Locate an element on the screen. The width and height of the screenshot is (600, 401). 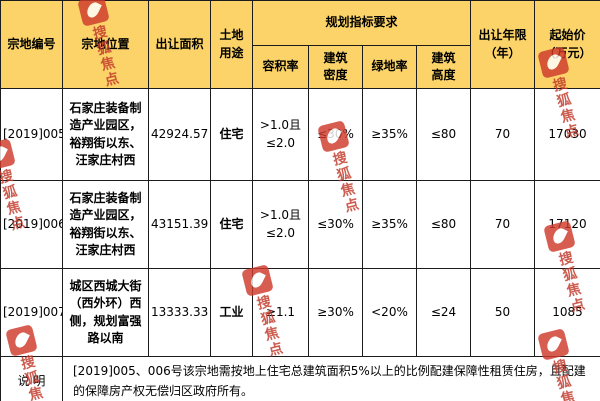
header-start-price: 起始价 （万元） is located at coordinates (567, 44).